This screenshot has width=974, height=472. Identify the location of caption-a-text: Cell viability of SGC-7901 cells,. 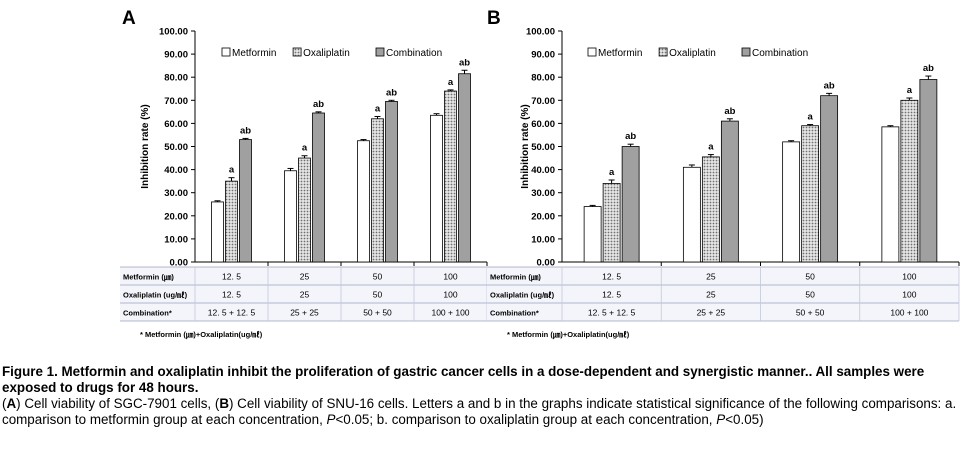
(118, 403).